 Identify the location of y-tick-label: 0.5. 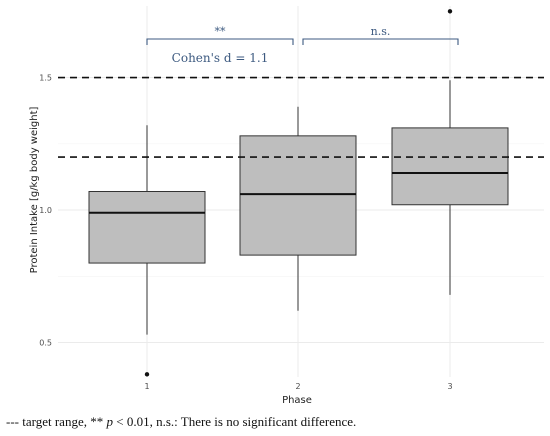
(45, 343).